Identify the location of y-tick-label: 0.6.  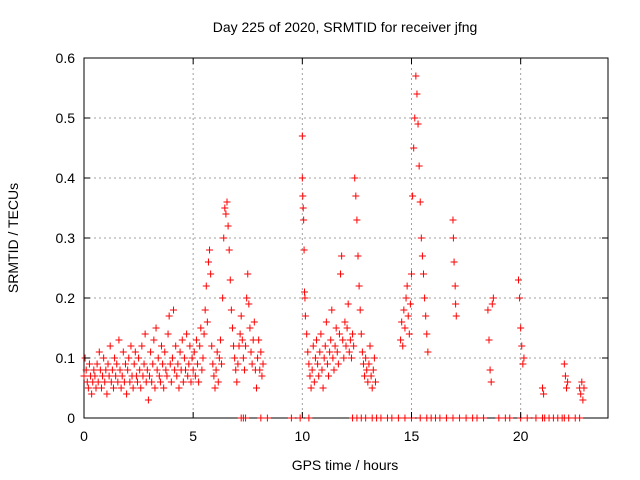
(66, 58).